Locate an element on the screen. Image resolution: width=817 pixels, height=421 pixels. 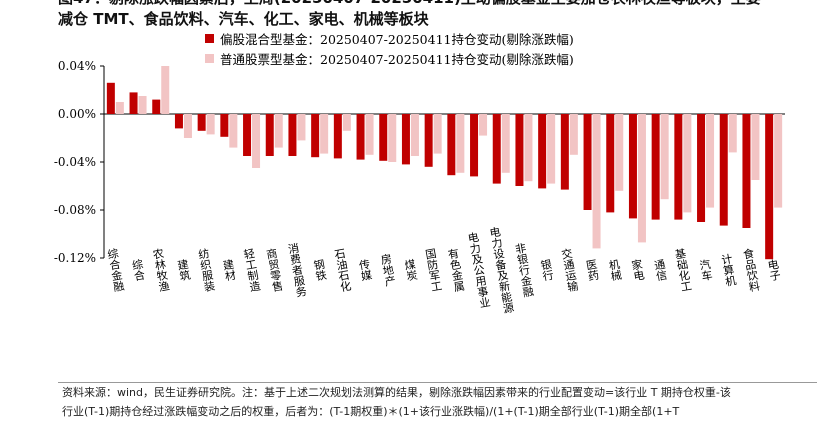
x-tick-label: 非银行金融 is located at coordinates (524, 269).